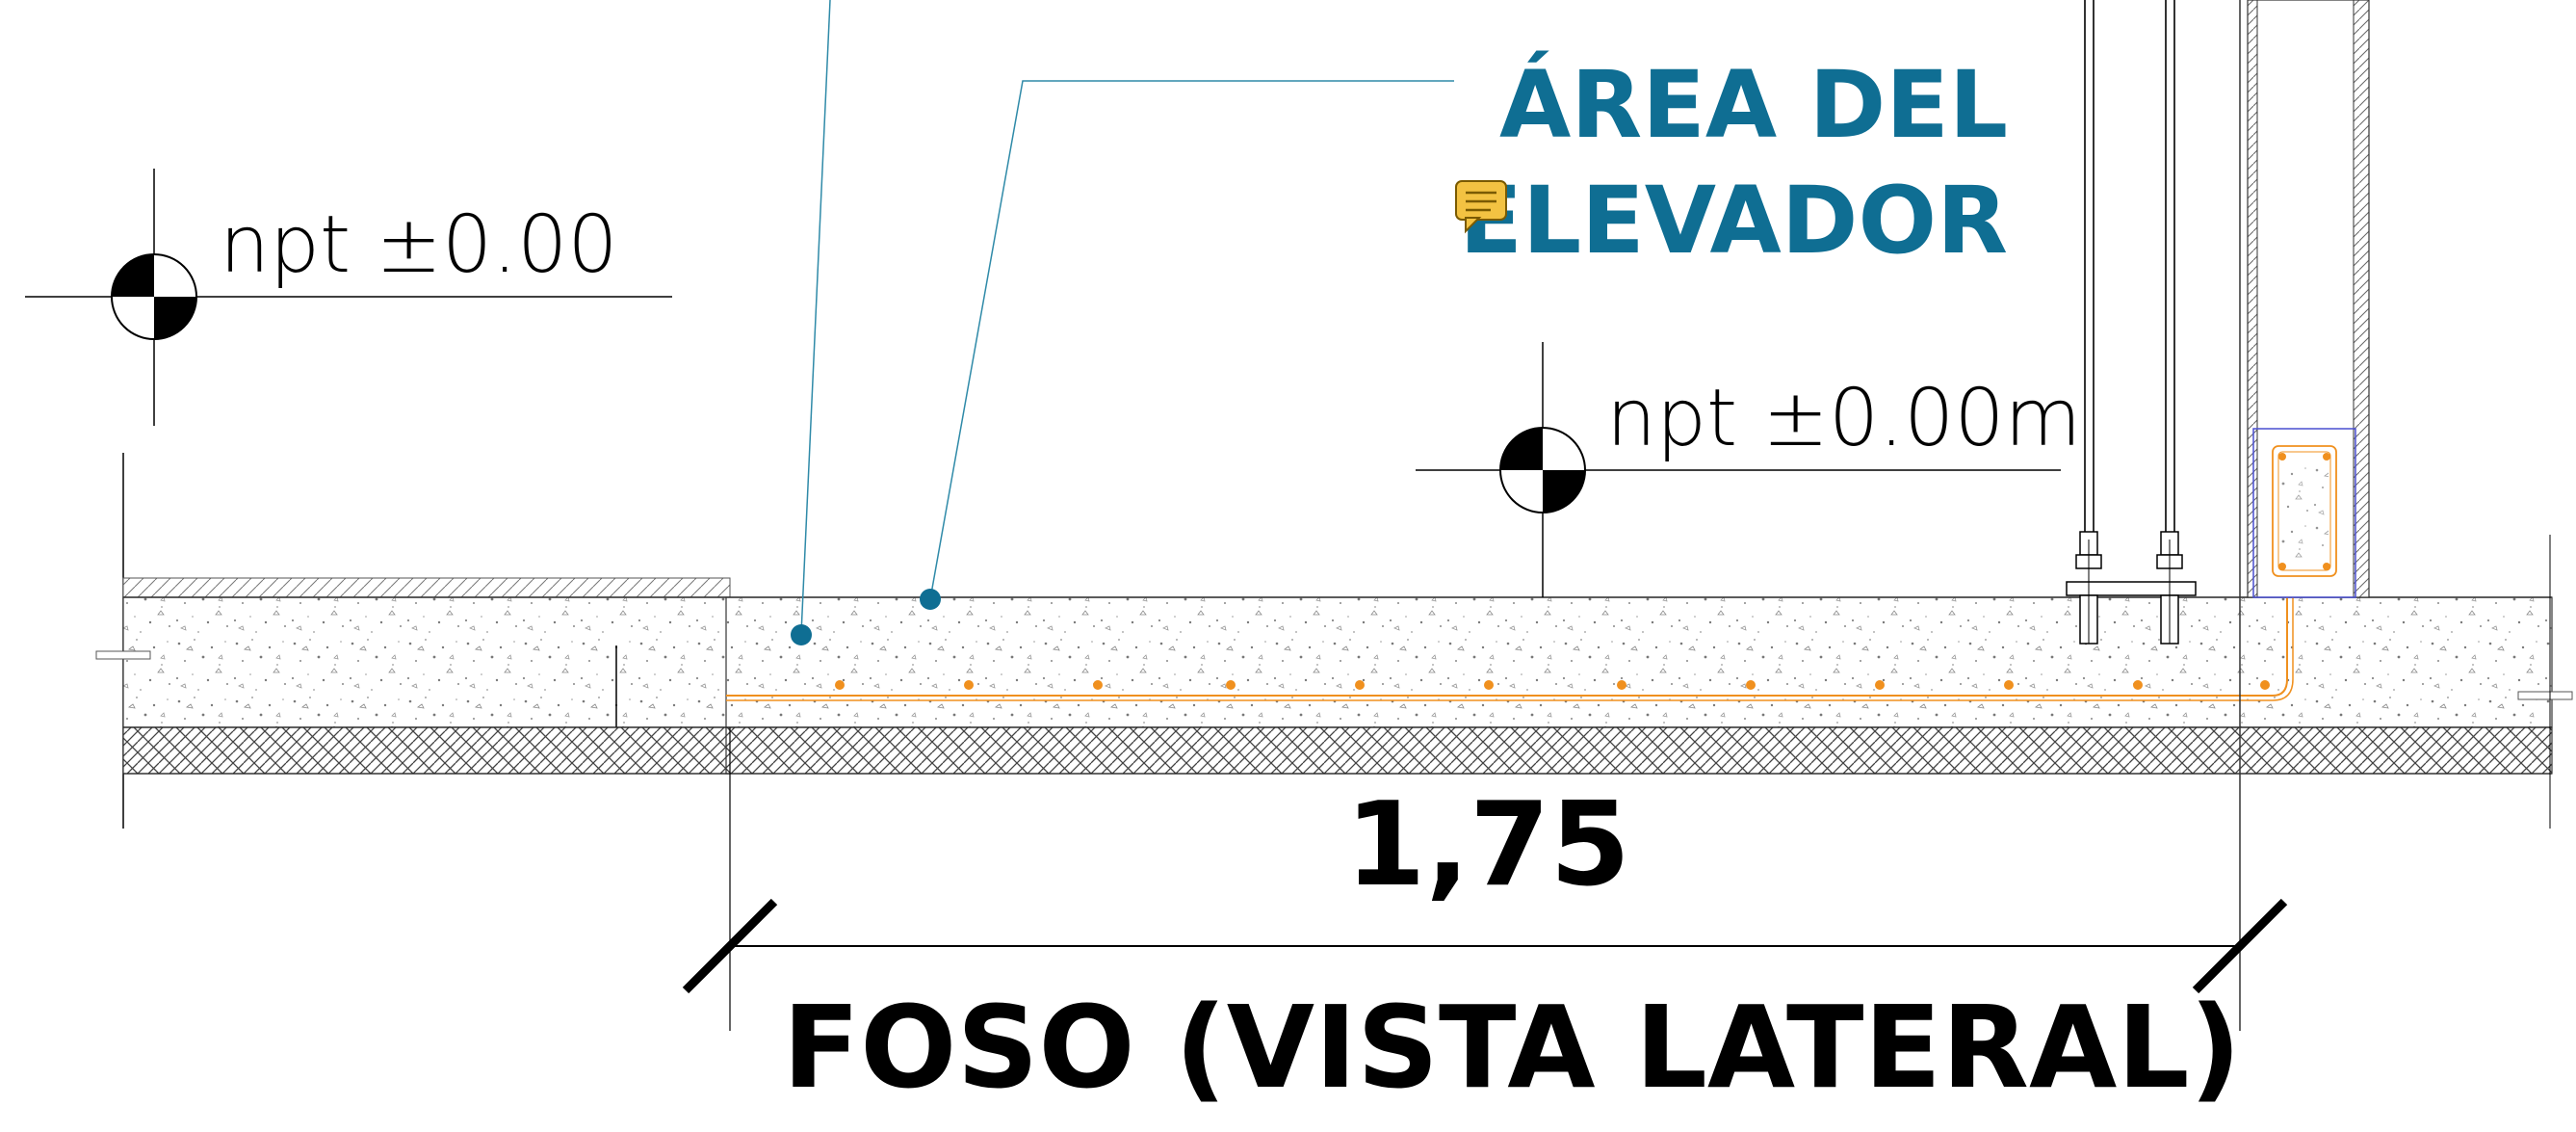 This screenshot has width=2576, height=1132. Describe the element at coordinates (1731, 162) in the screenshot. I see `area-annotation: ÁREA DEL ELEVADOR` at that location.